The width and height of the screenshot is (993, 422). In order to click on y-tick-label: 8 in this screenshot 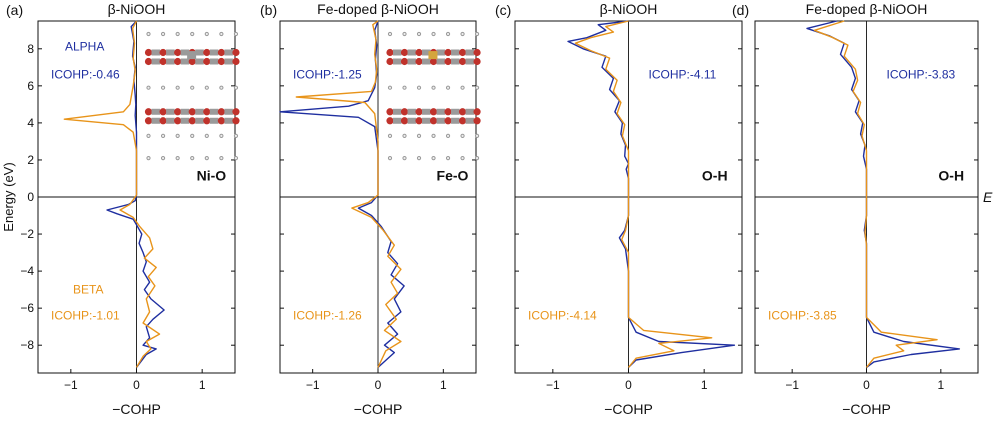, I will do `click(30, 49)`.